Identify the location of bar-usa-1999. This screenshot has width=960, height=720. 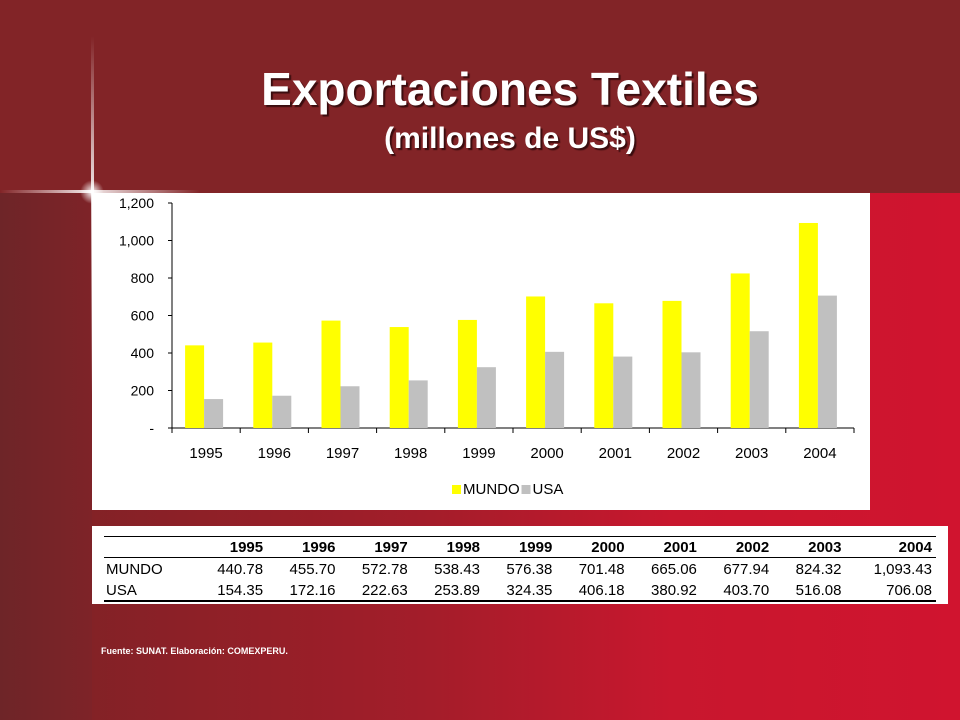
(486, 397).